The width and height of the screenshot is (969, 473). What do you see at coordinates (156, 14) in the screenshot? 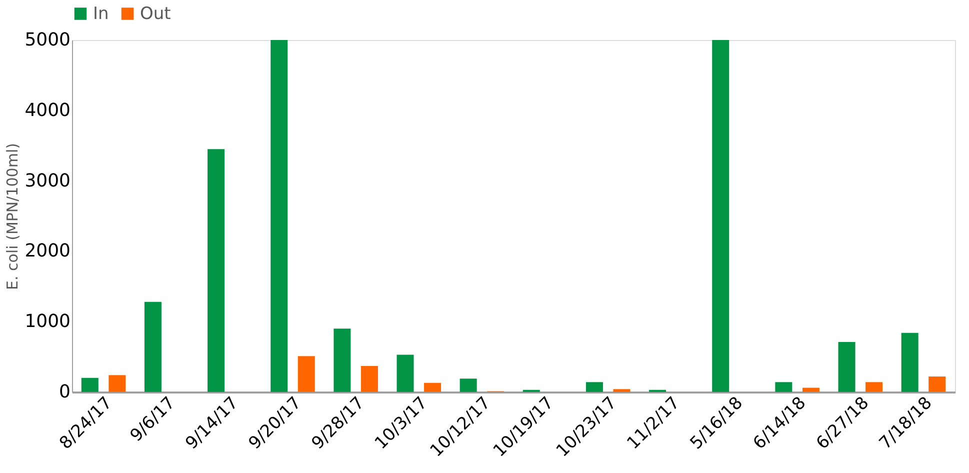
I see `legend-label: Out` at bounding box center [156, 14].